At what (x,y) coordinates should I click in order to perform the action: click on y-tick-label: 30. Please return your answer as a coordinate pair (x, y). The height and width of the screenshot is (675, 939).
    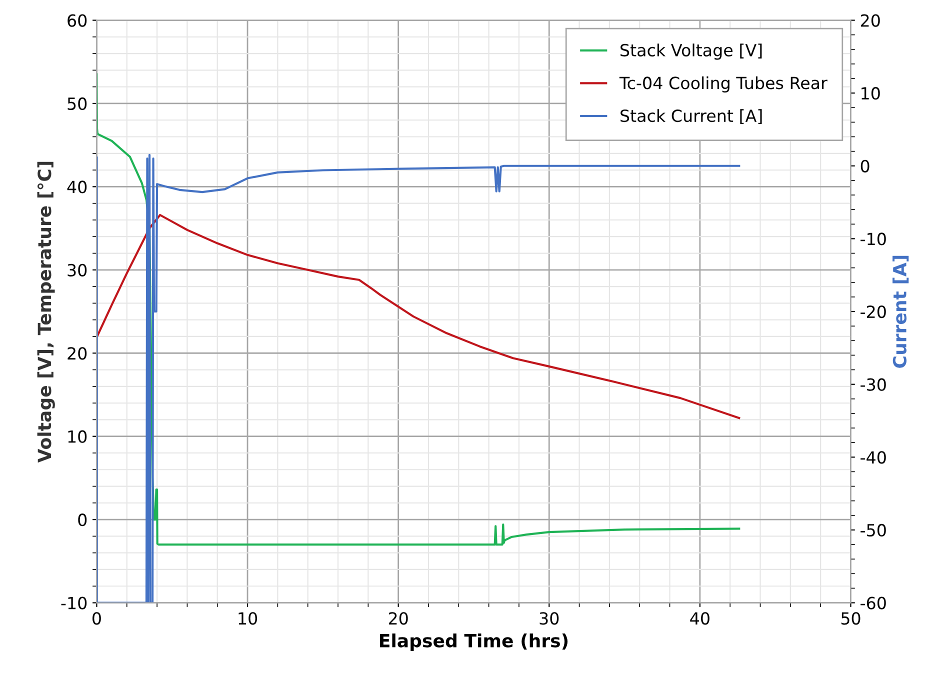
    Looking at the image, I should click on (77, 270).